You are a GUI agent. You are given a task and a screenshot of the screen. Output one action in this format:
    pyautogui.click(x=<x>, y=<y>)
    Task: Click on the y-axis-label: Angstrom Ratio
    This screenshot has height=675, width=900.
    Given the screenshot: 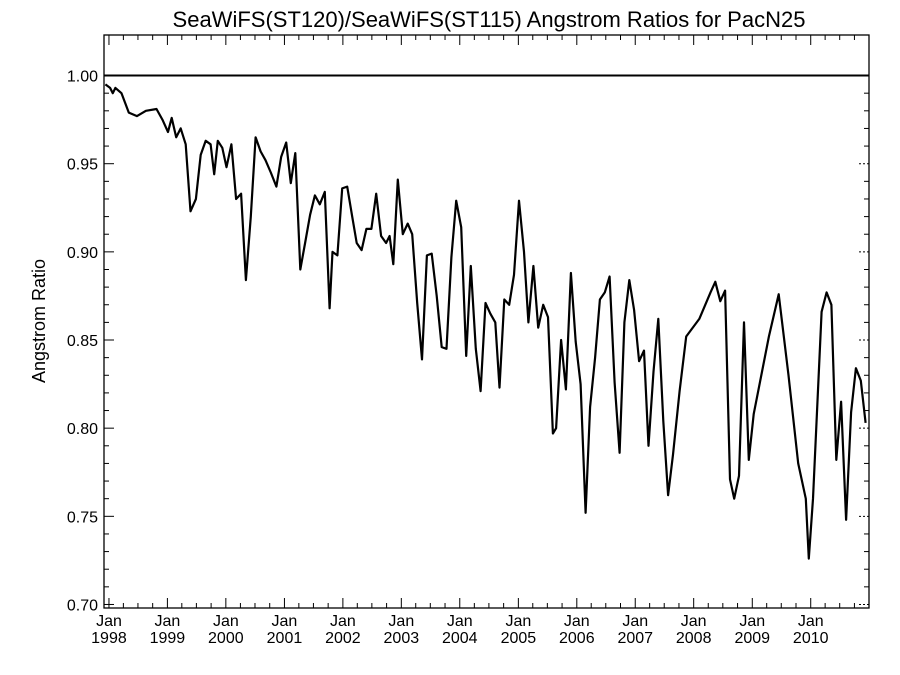 What is the action you would take?
    pyautogui.click(x=39, y=321)
    